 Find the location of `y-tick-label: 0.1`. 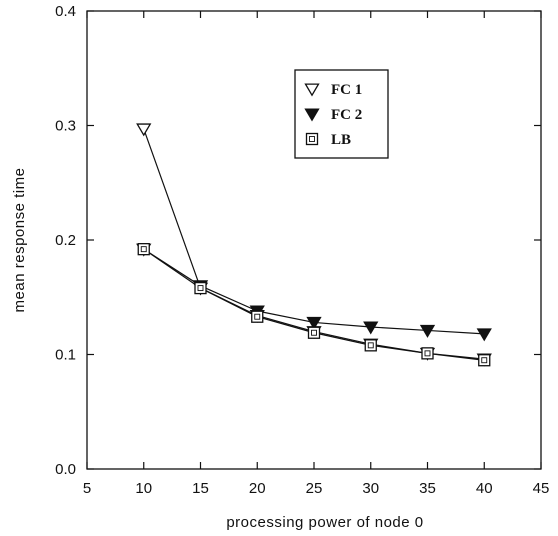

y-tick-label: 0.1 is located at coordinates (65, 355).